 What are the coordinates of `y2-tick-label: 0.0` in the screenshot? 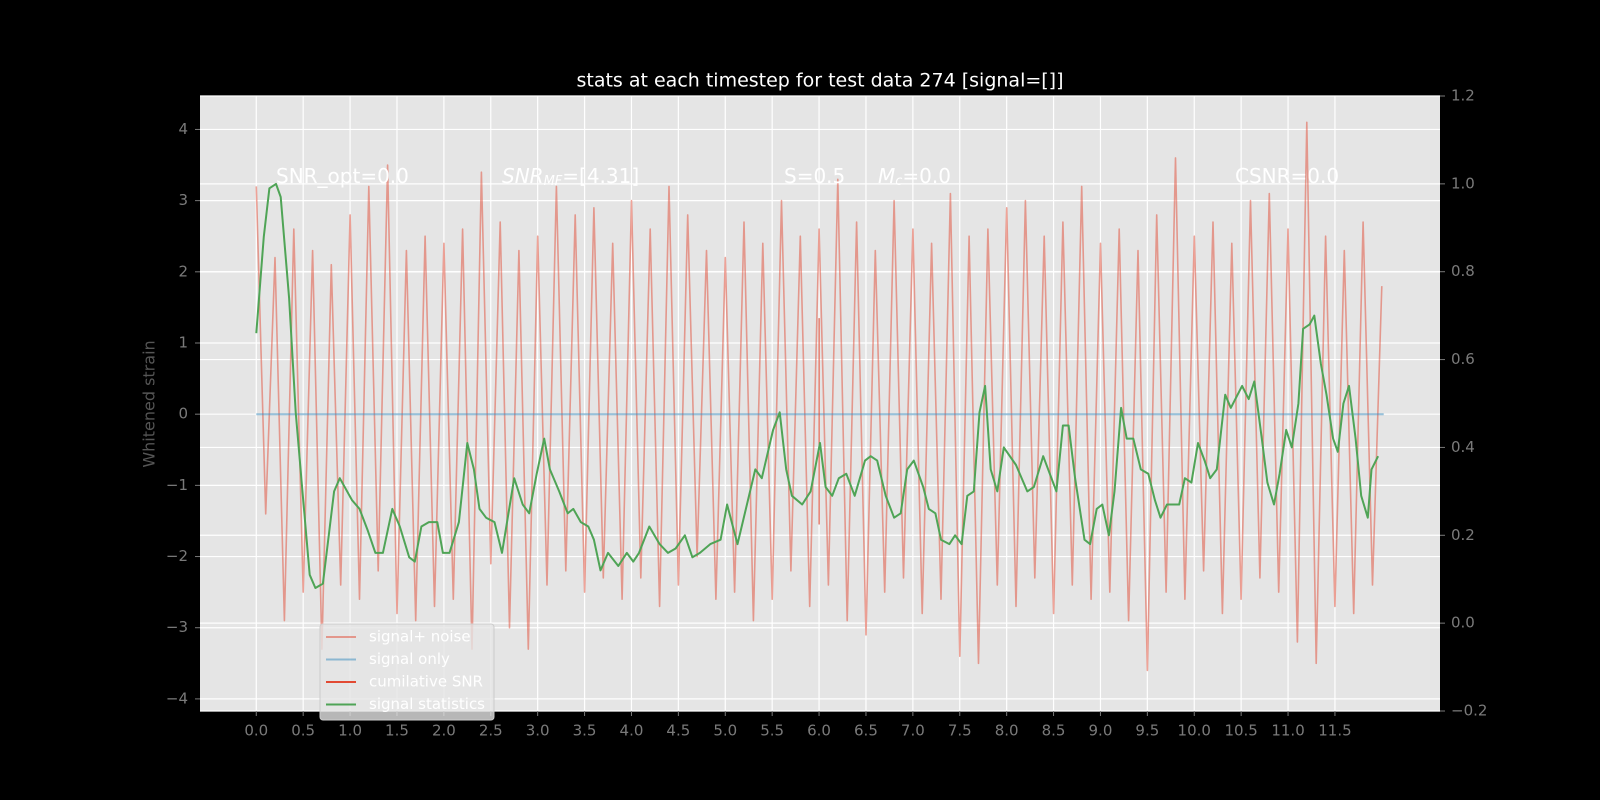 It's located at (1463, 623).